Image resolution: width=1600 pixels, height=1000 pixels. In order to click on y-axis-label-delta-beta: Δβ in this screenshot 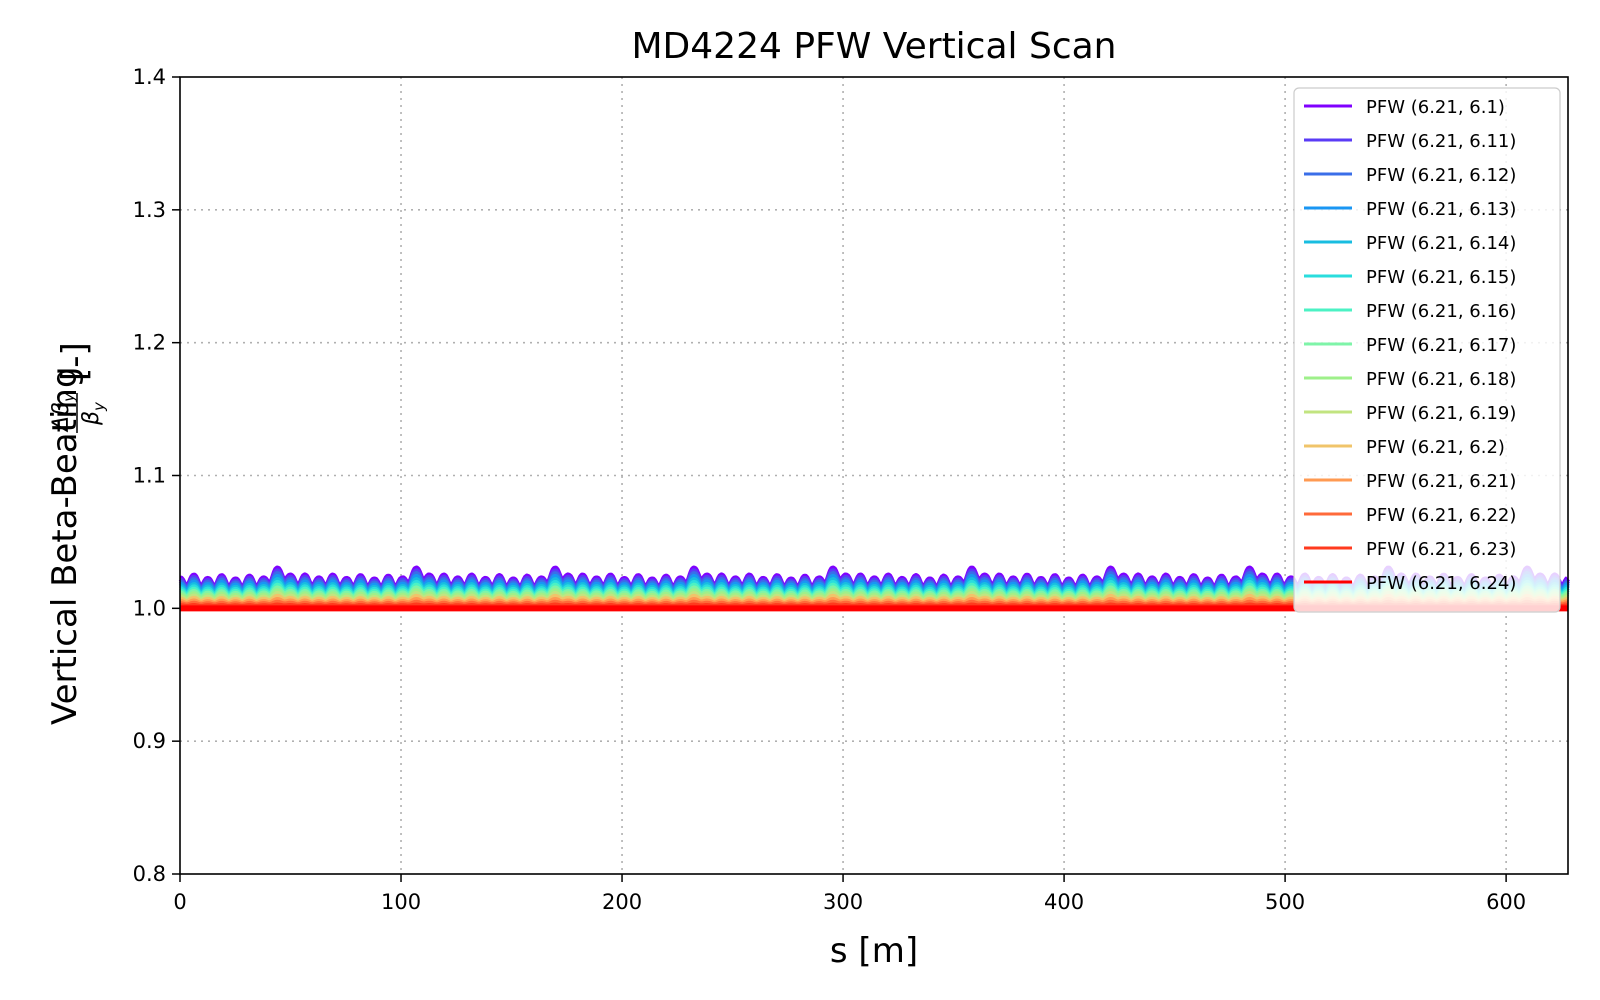, I will do `click(61, 417)`.